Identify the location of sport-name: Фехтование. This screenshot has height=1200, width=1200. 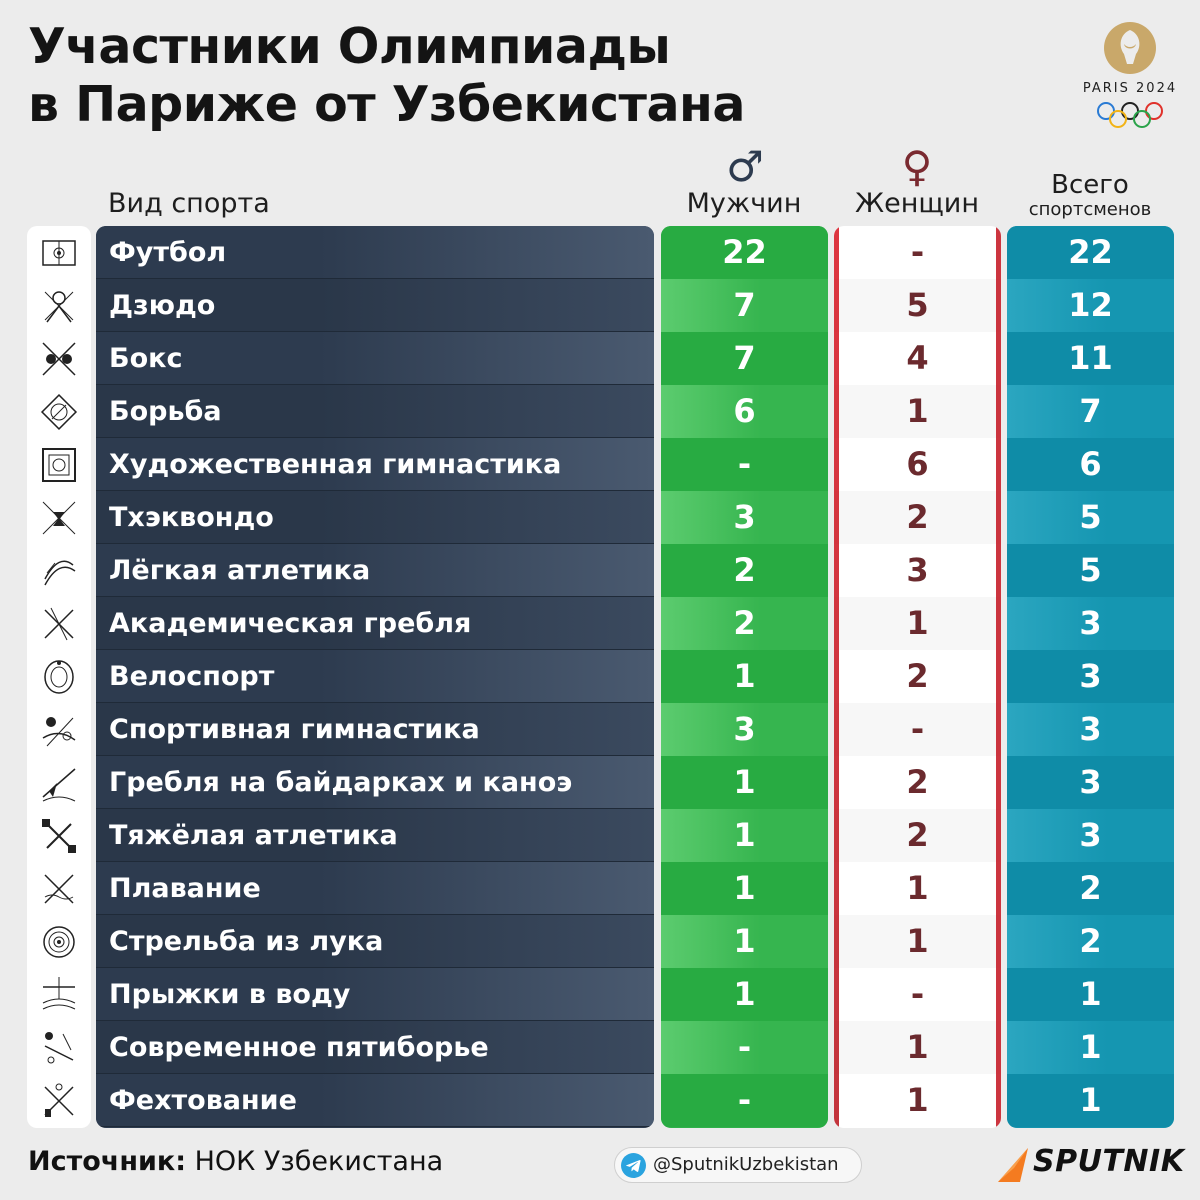
(203, 1100).